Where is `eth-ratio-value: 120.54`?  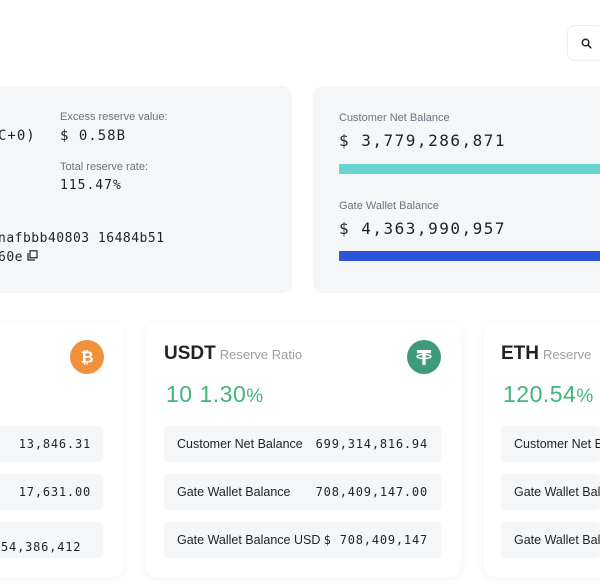
eth-ratio-value: 120.54 is located at coordinates (540, 394).